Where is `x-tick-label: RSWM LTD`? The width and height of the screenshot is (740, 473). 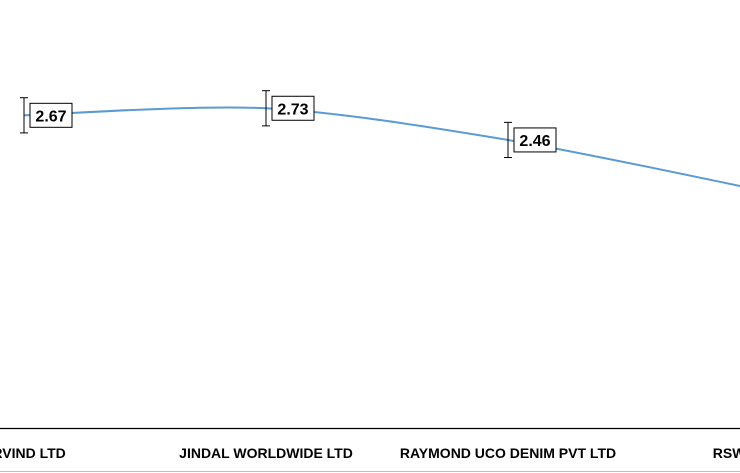
x-tick-label: RSWM LTD is located at coordinates (726, 453).